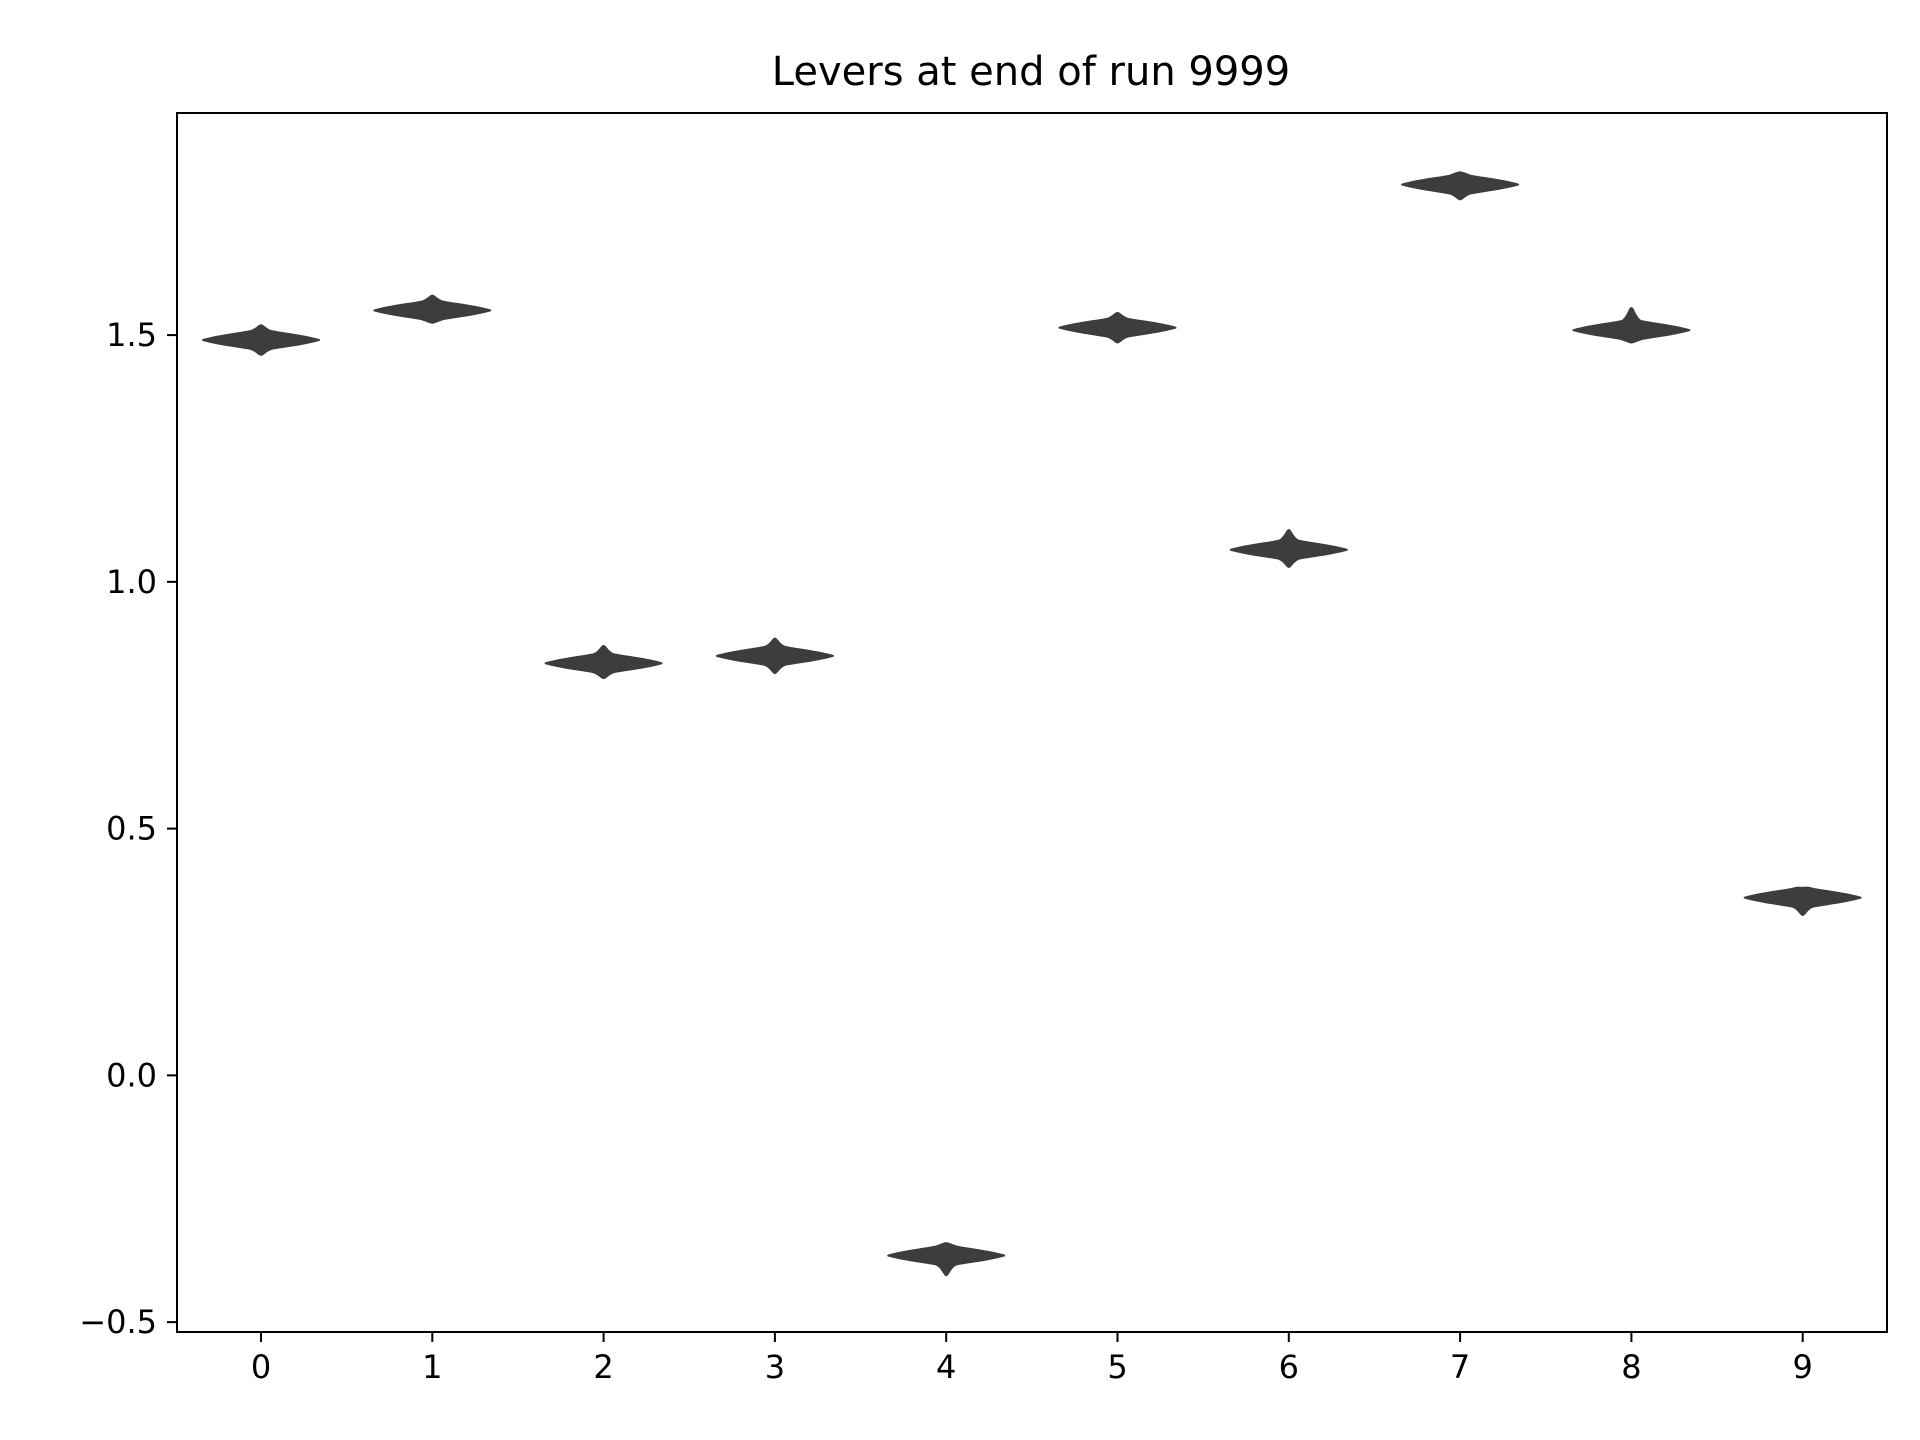  I want to click on x-tick-label-7: 7, so click(1460, 1367).